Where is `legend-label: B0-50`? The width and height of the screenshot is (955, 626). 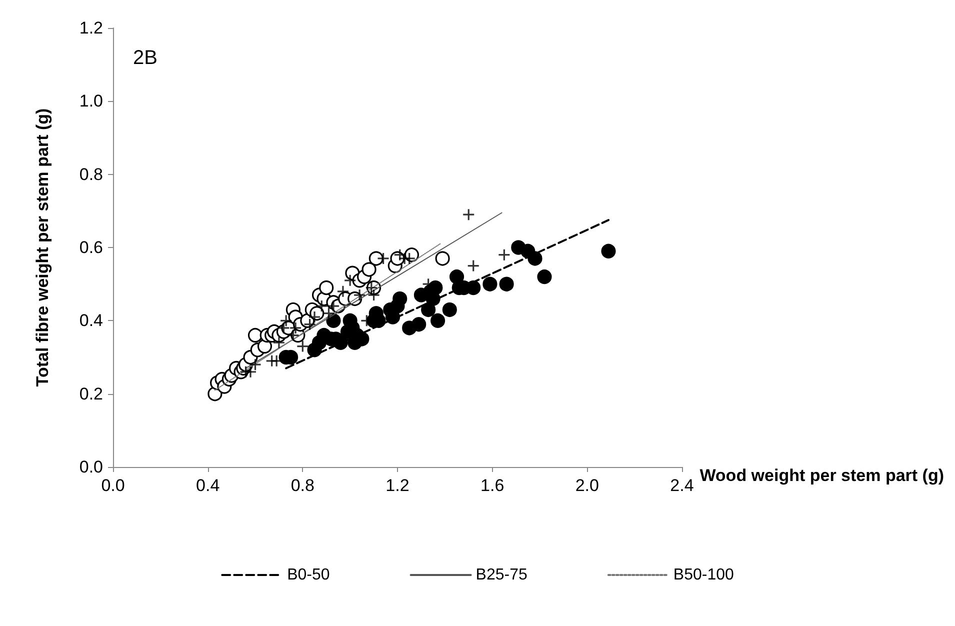 legend-label: B0-50 is located at coordinates (308, 575).